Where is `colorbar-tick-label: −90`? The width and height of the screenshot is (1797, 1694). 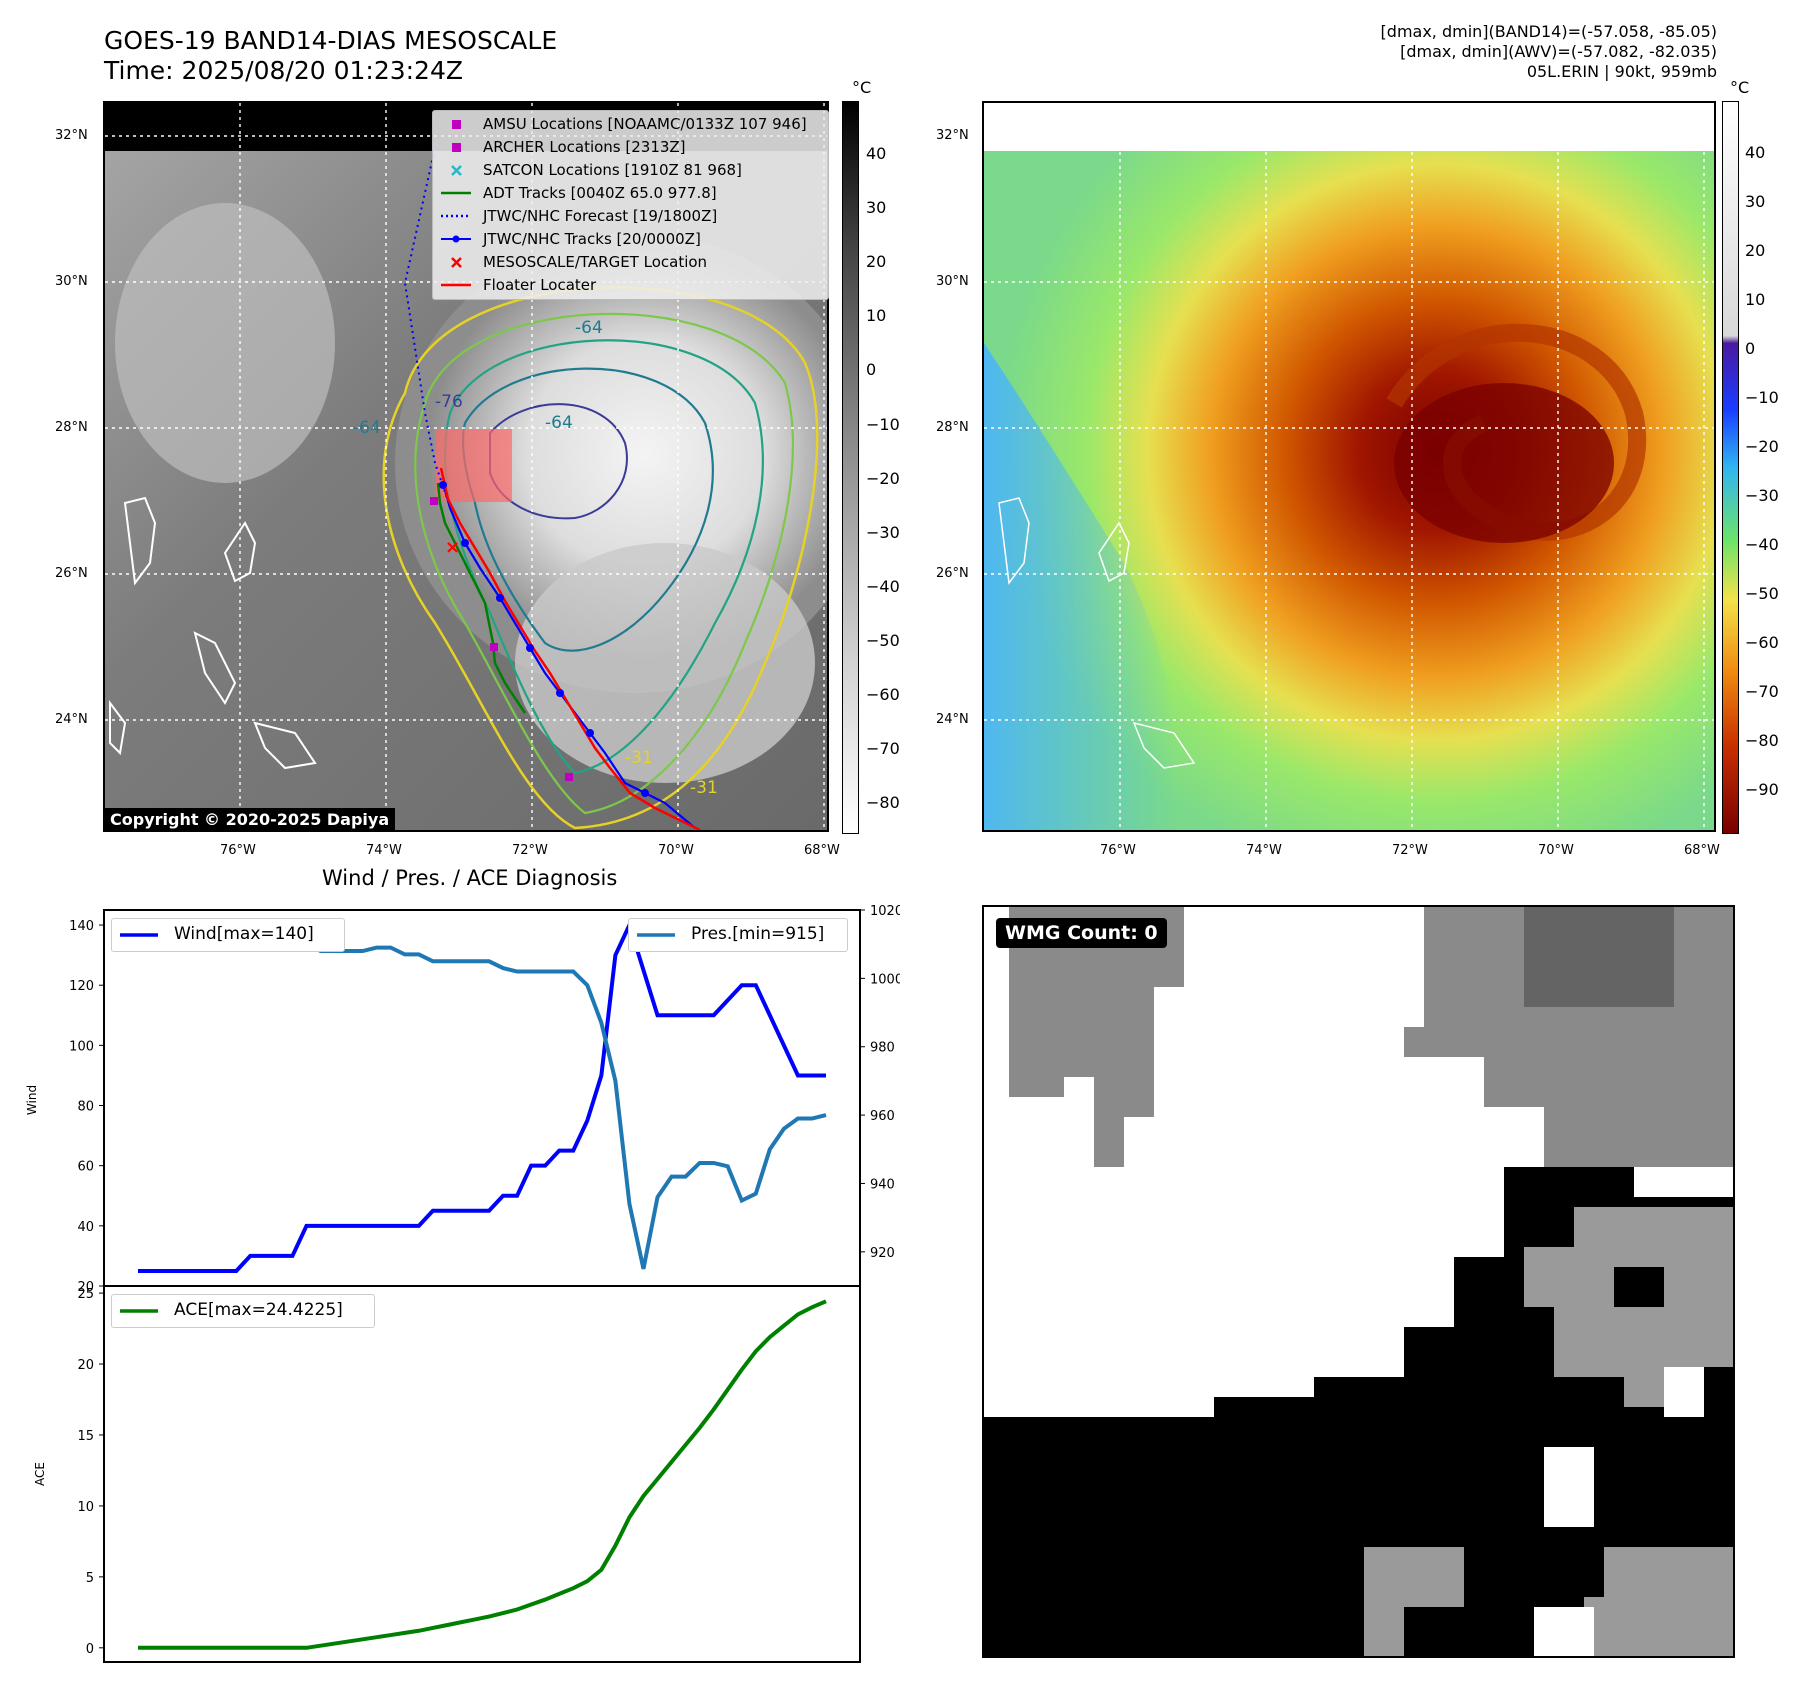
colorbar-tick-label: −90 is located at coordinates (1762, 789).